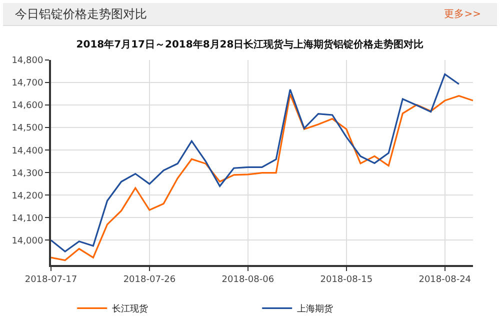  Describe the element at coordinates (130, 309) in the screenshot. I see `legend-label: 长江现货` at that location.